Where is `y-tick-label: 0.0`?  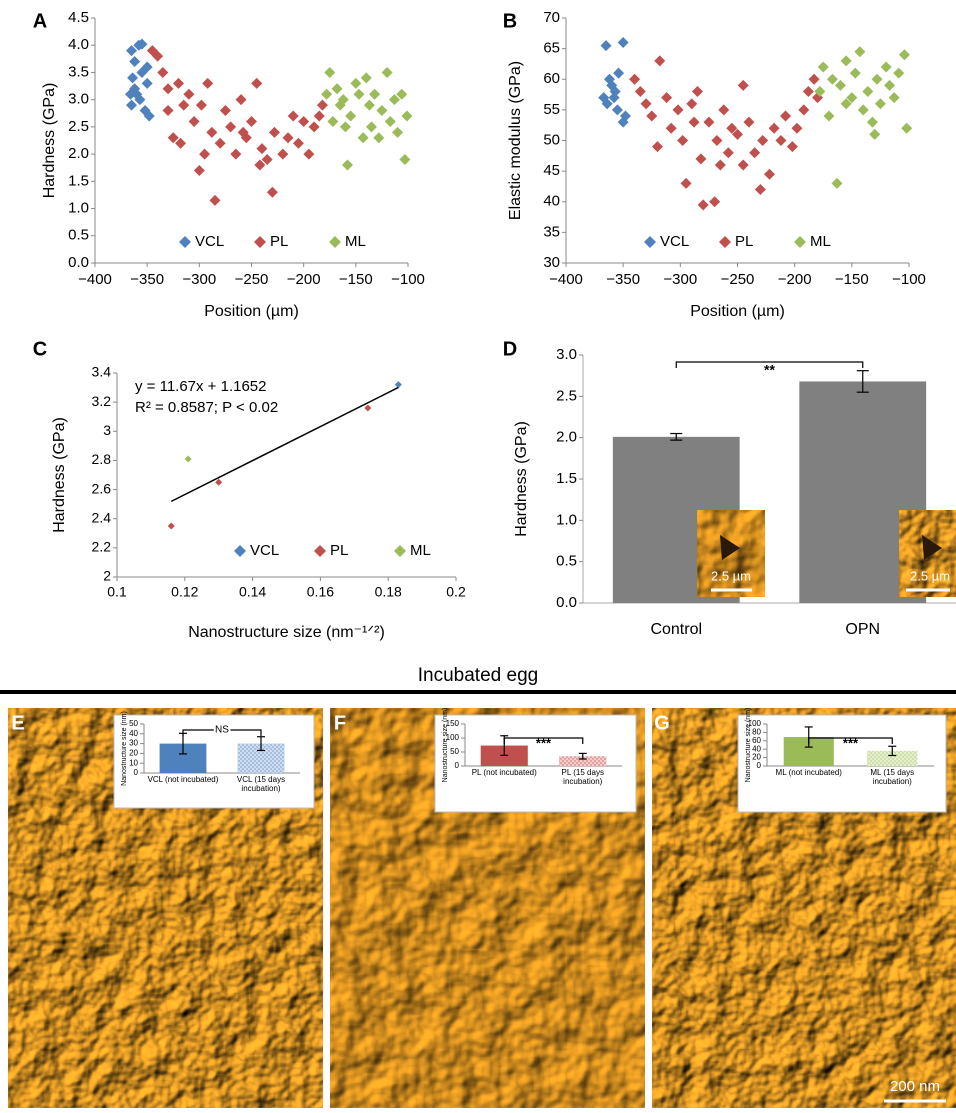
y-tick-label: 0.0 is located at coordinates (566, 602).